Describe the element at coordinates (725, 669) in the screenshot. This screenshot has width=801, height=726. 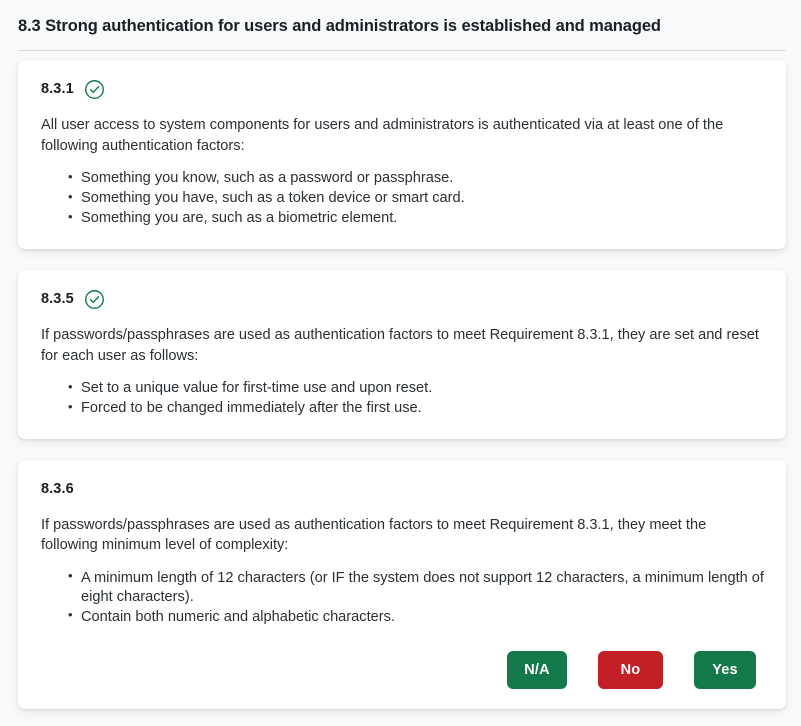
I see `yes-button: Yes` at that location.